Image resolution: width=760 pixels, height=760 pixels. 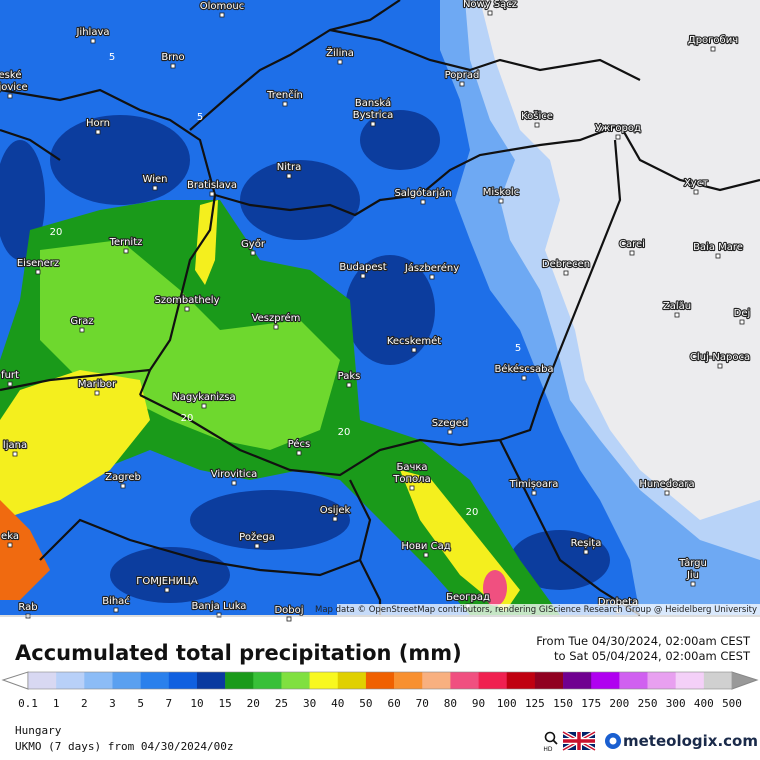 I want to click on city-label: Хуст, so click(x=696, y=183).